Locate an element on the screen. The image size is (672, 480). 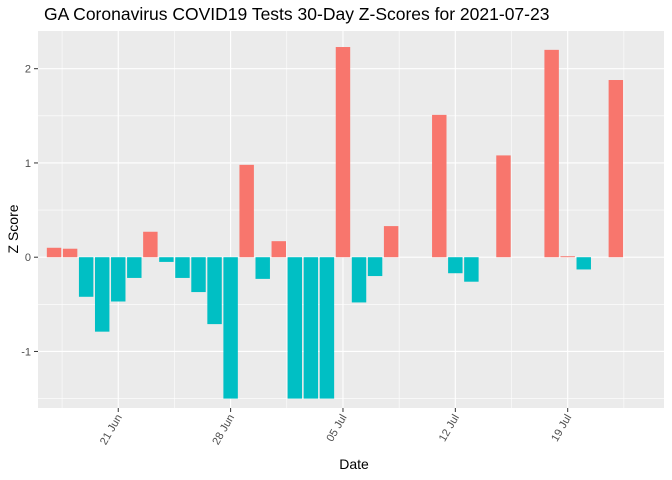
x-tick-label: 21 Jun is located at coordinates (111, 430).